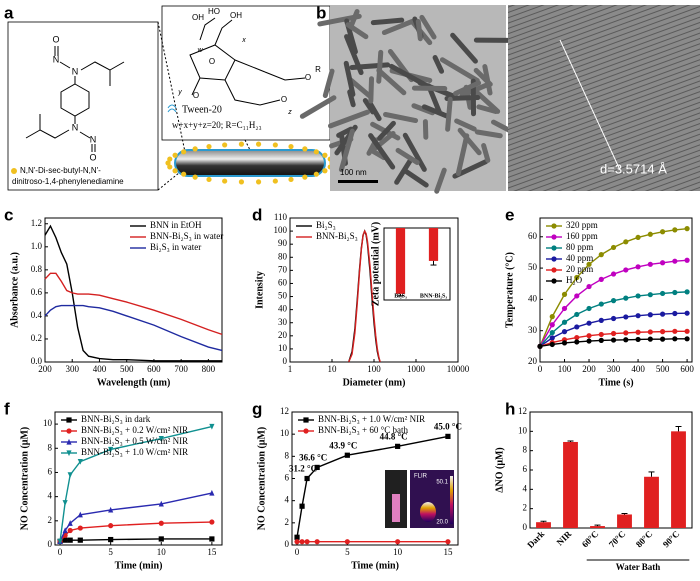 This screenshot has height=581, width=700. I want to click on x-tick-label: 600, so click(687, 369).